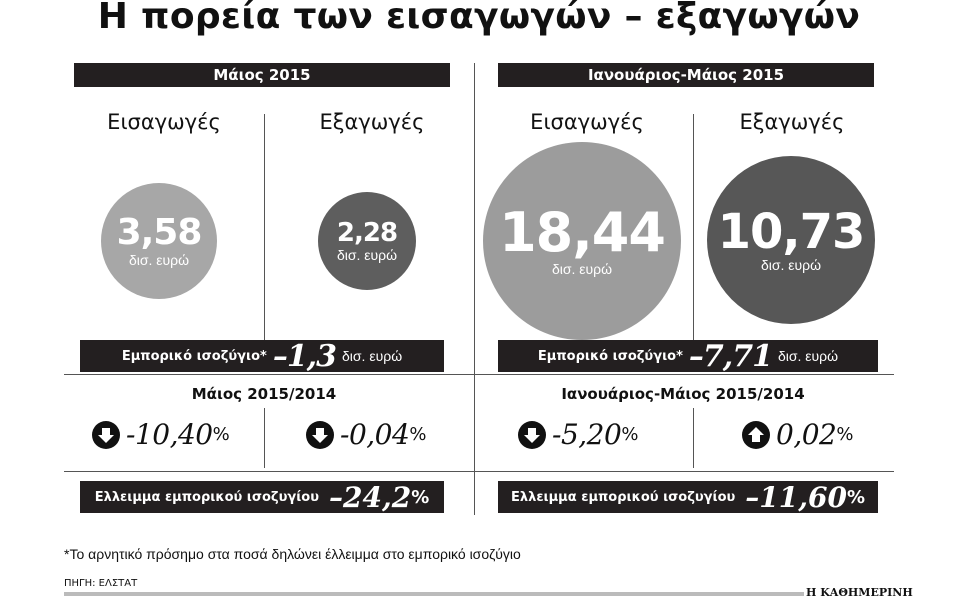 This screenshot has width=958, height=599. What do you see at coordinates (610, 356) in the screenshot?
I see `right-balance-label: Εμπορικό ισοζύγιο*` at bounding box center [610, 356].